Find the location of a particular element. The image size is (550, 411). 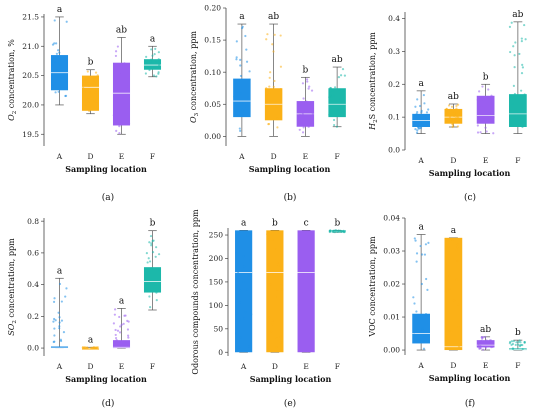

y-tick-label: 0.3 is located at coordinates (394, 51).